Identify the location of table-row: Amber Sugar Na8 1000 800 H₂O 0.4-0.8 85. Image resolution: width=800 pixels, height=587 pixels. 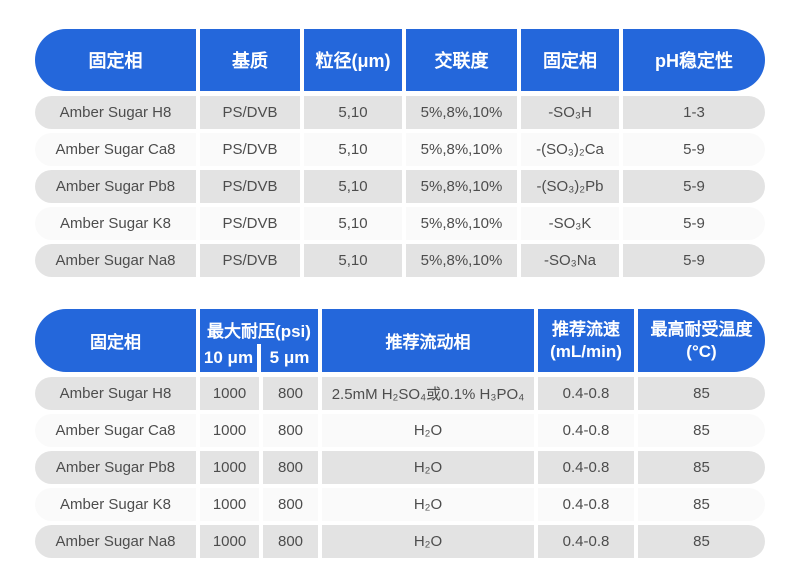
(400, 541).